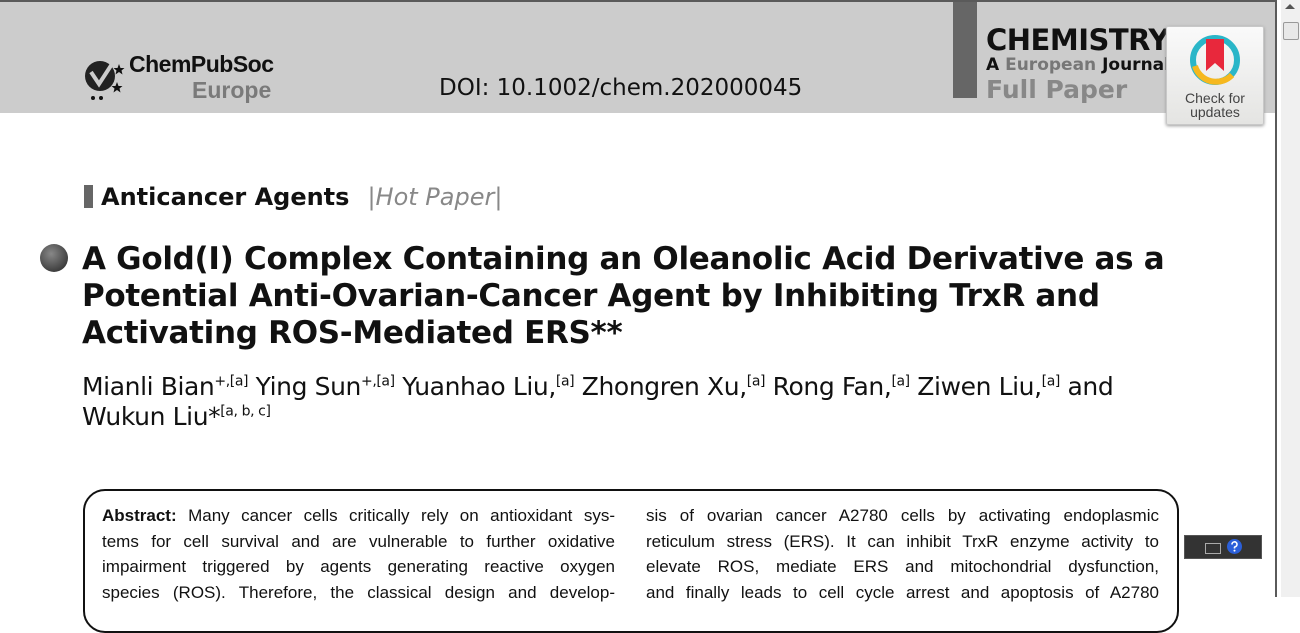 The height and width of the screenshot is (633, 1300). What do you see at coordinates (1291, 31) in the screenshot?
I see `scrollbar-thumb` at bounding box center [1291, 31].